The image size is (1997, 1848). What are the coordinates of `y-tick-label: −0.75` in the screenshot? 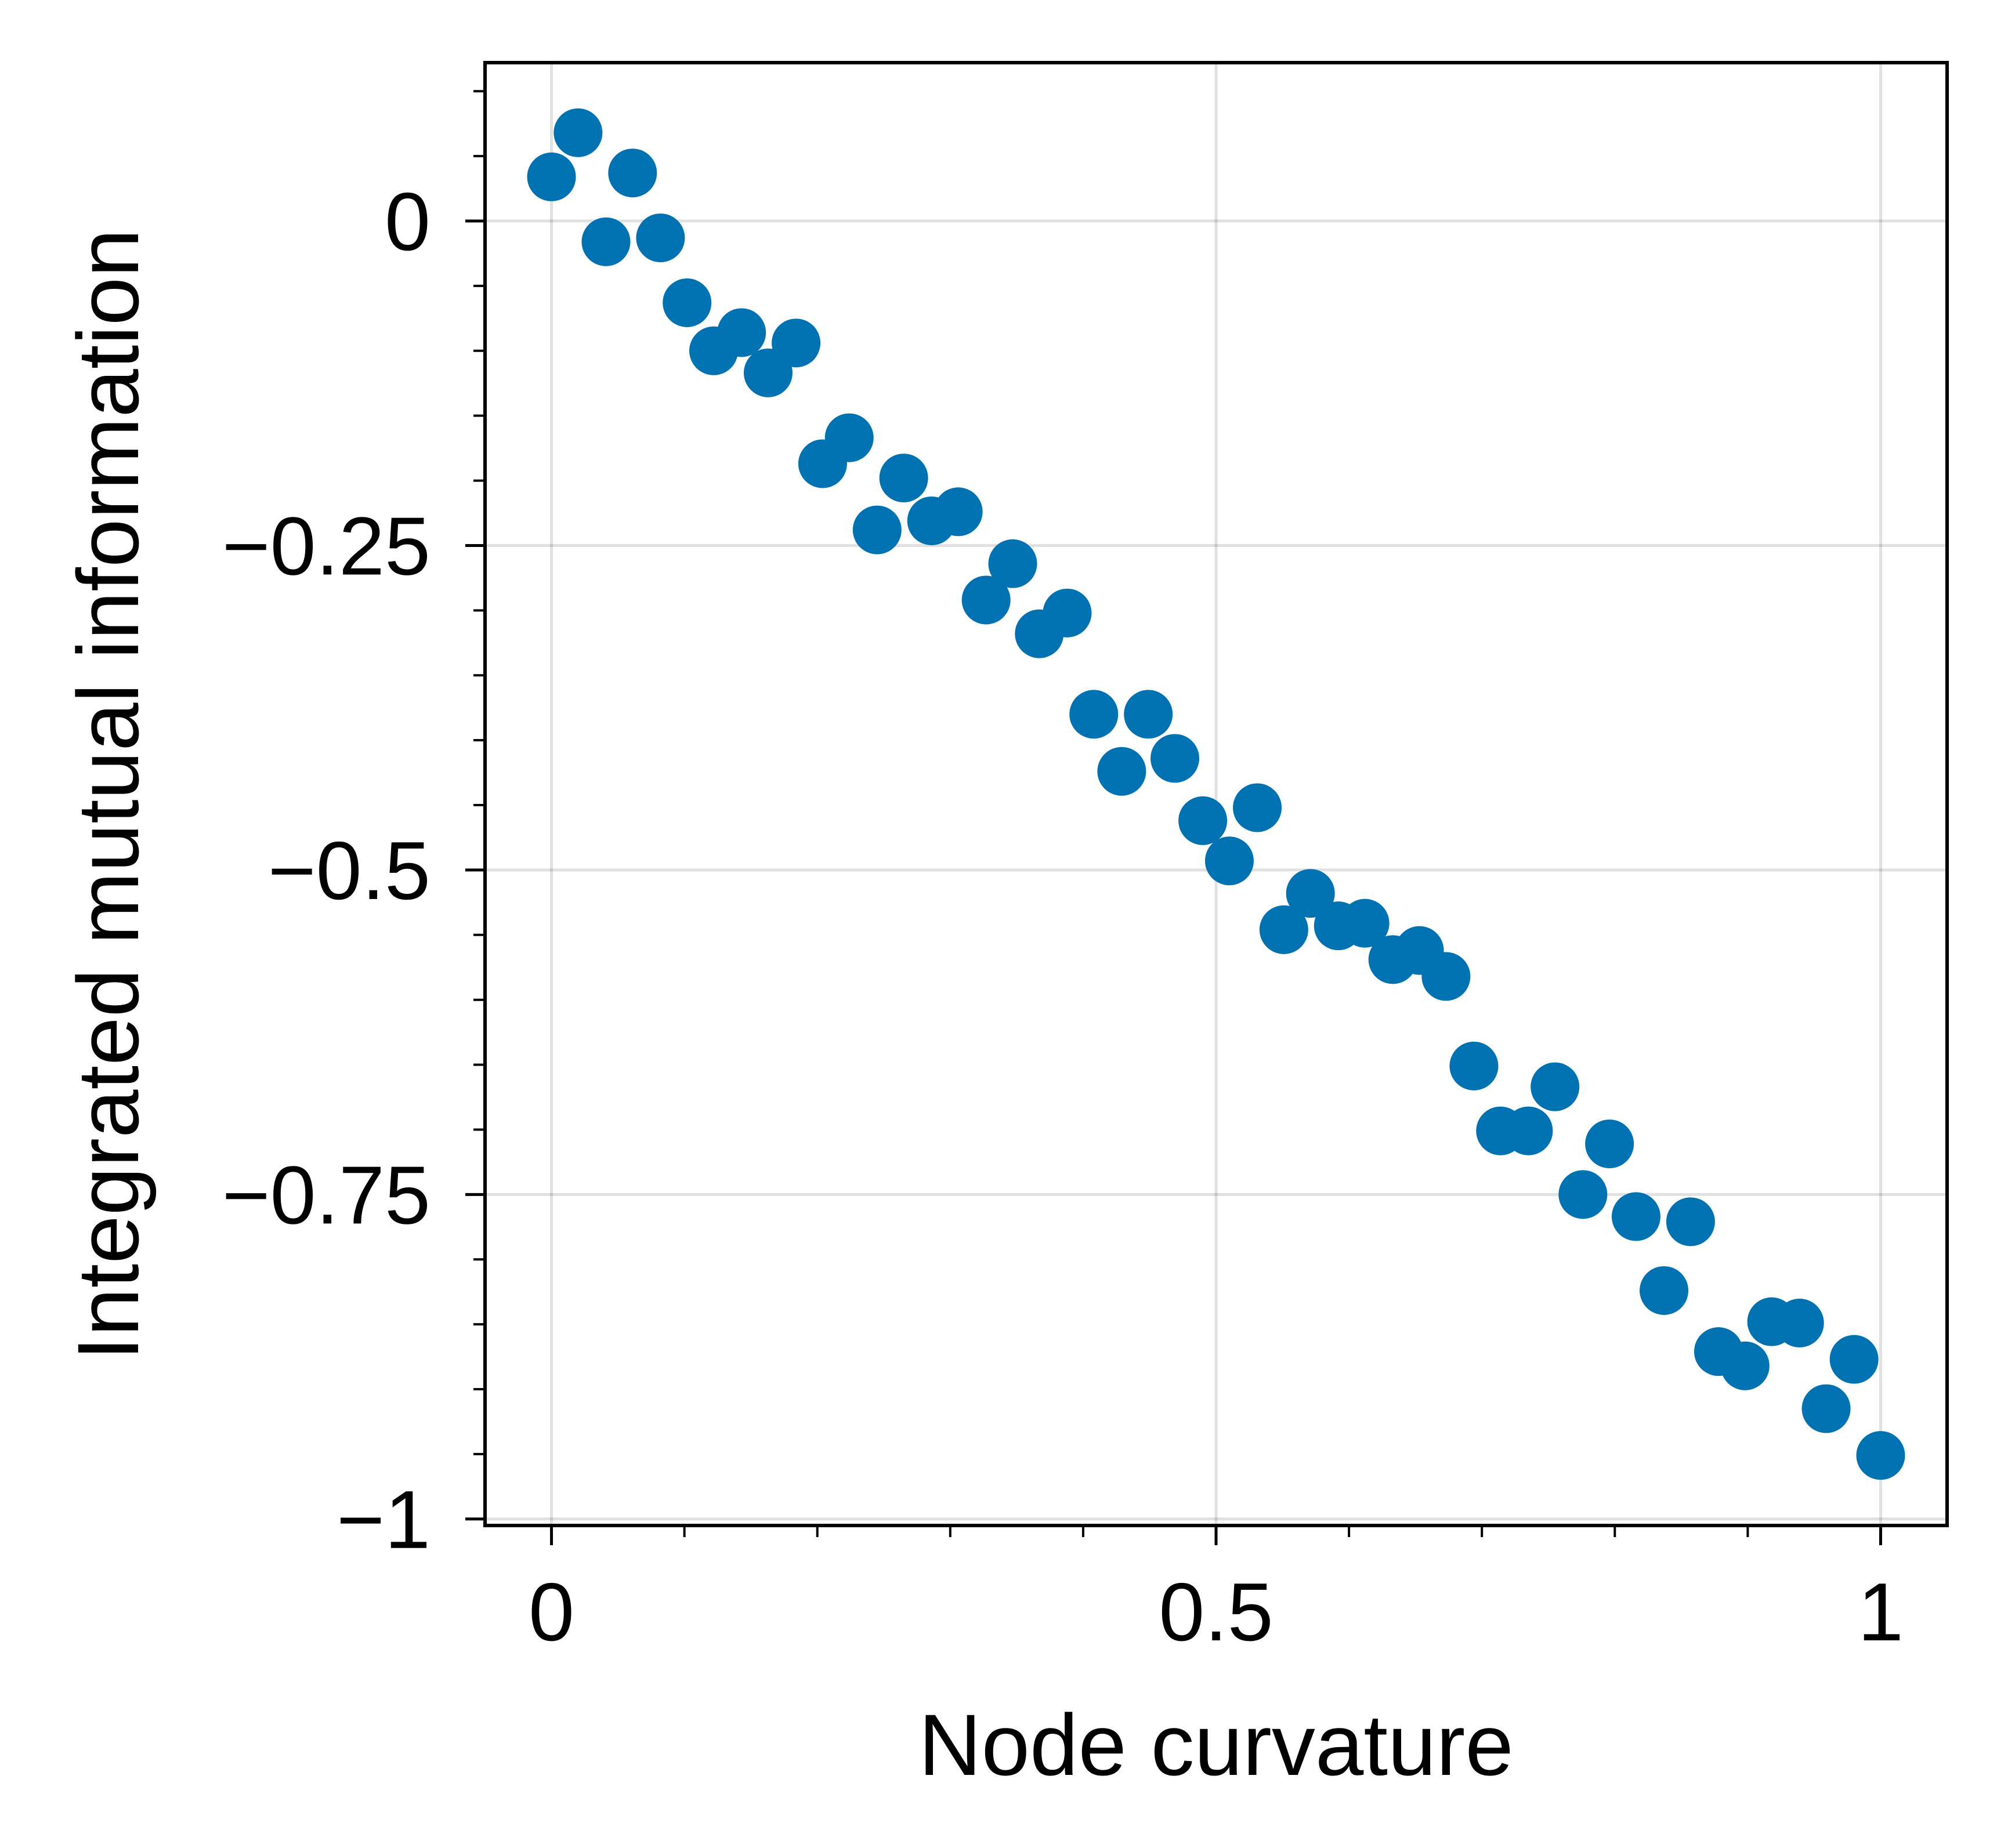 It's located at (326, 1195).